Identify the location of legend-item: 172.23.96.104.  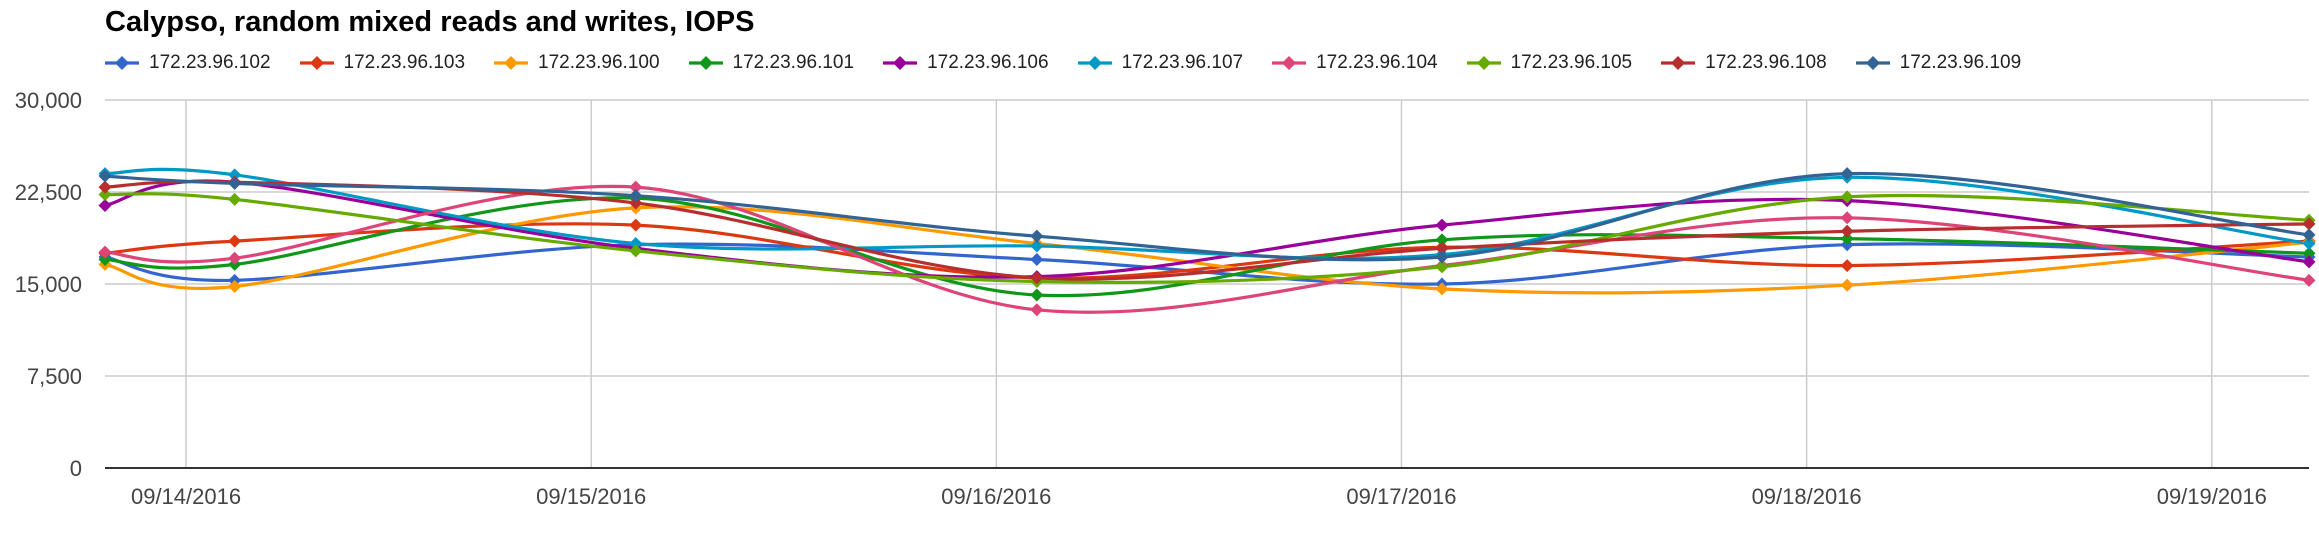
(1355, 63).